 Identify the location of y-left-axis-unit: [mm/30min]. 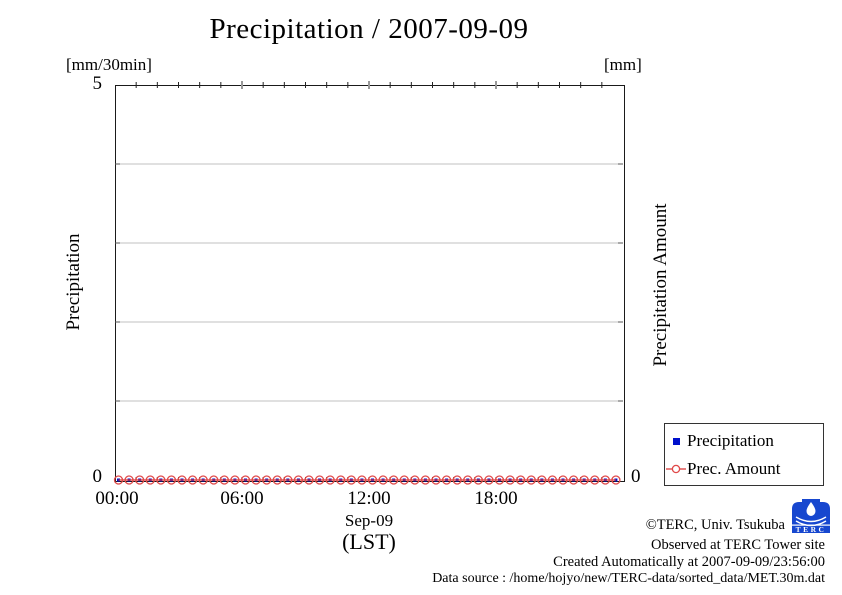
(109, 64).